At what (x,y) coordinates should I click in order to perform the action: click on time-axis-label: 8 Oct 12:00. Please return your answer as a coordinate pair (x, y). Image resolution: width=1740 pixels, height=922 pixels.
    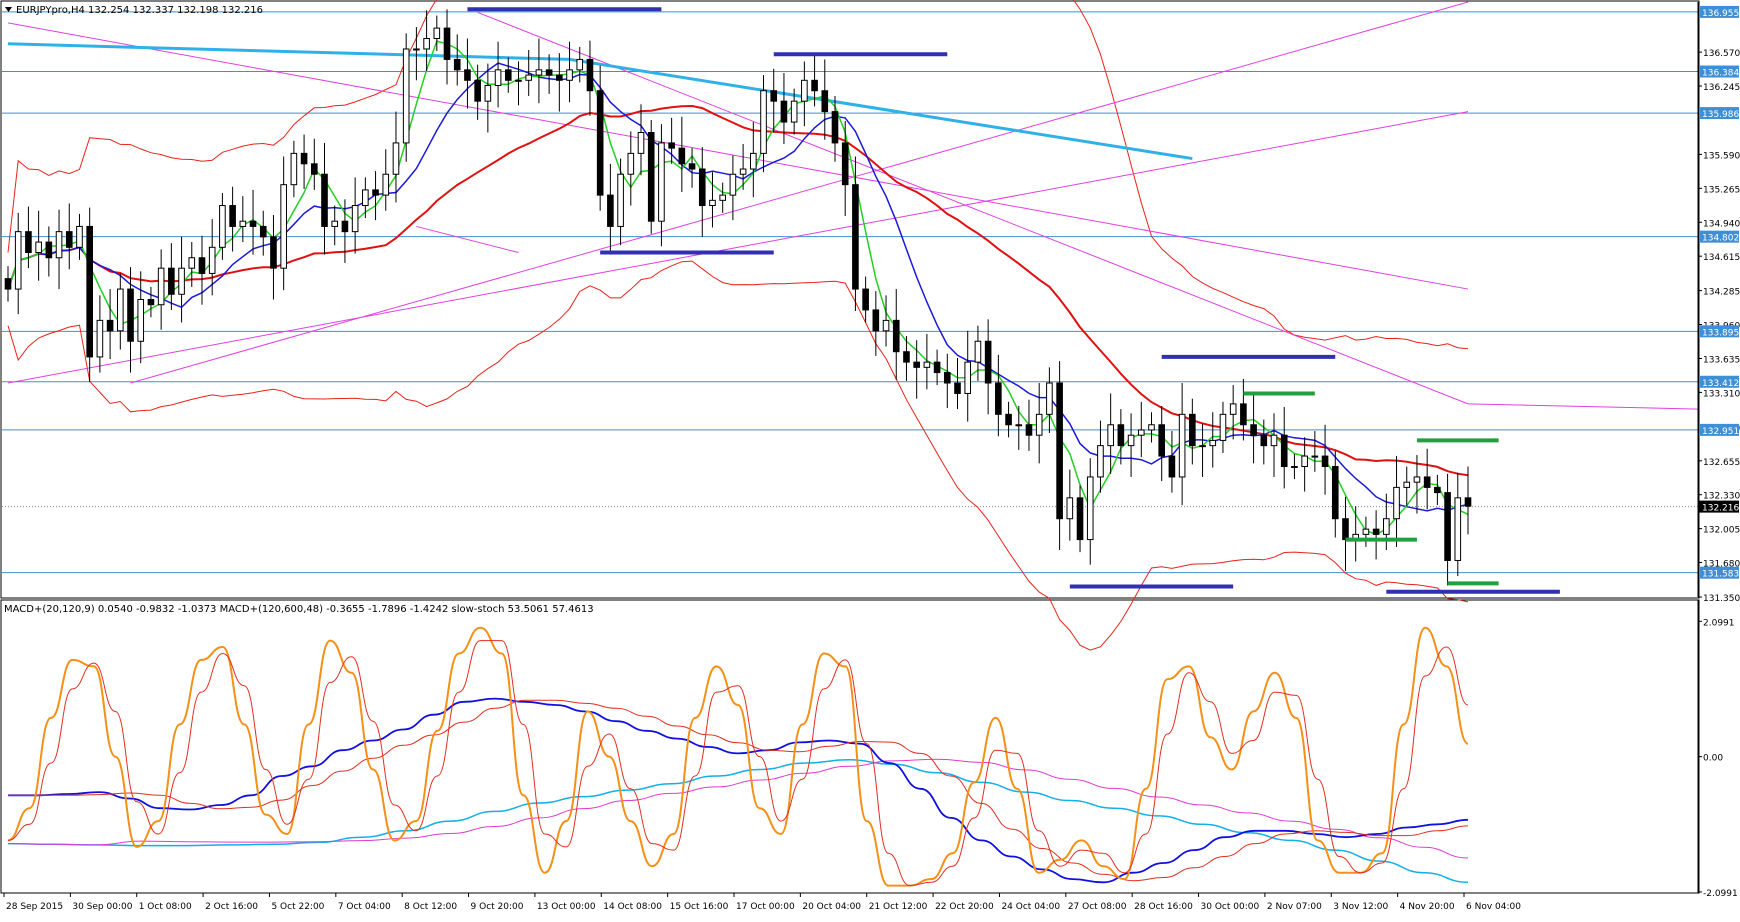
    Looking at the image, I should click on (430, 907).